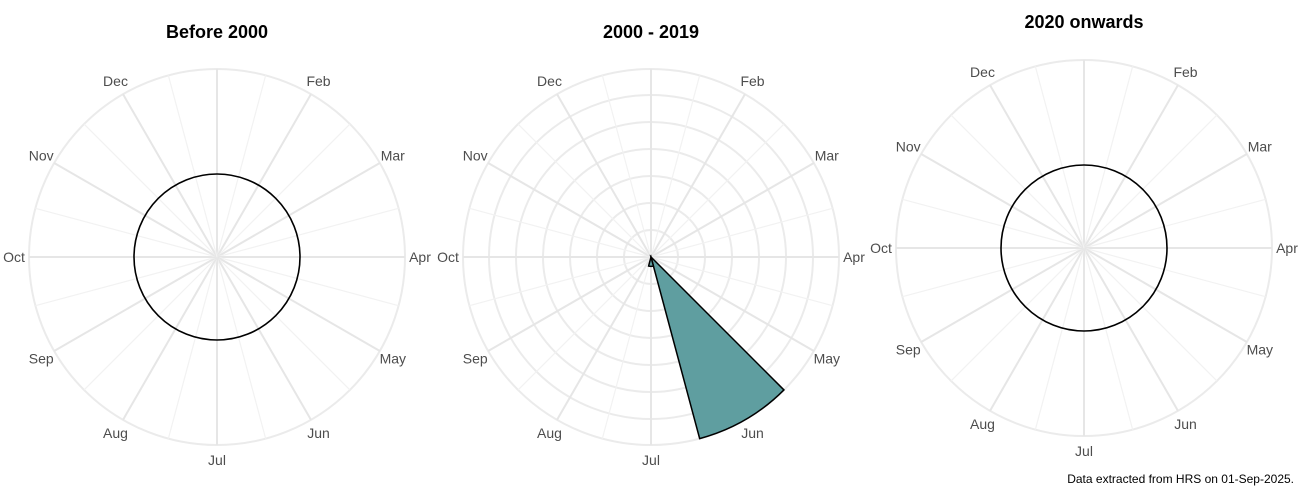 The image size is (1300, 500). I want to click on chart-title: 2000 - 2019, so click(651, 32).